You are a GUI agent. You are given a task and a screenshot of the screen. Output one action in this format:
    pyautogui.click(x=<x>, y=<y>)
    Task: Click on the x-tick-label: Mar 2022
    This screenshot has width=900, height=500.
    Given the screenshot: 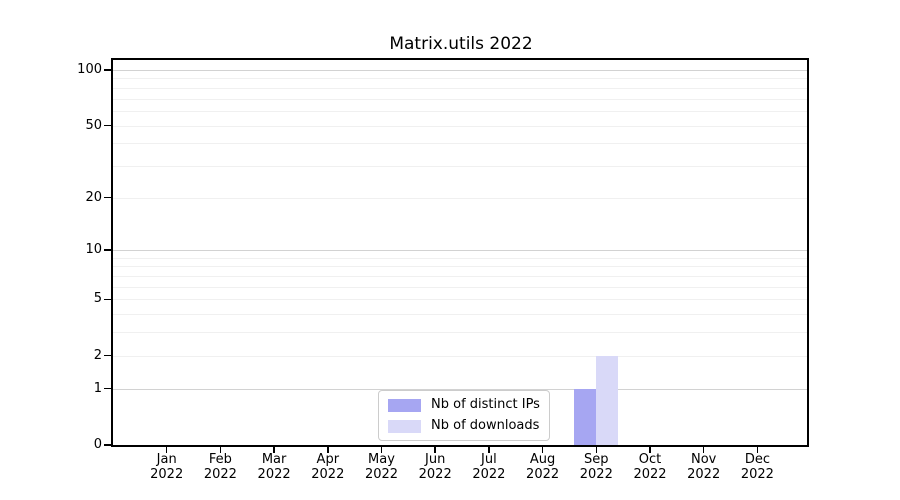 What is the action you would take?
    pyautogui.click(x=274, y=467)
    